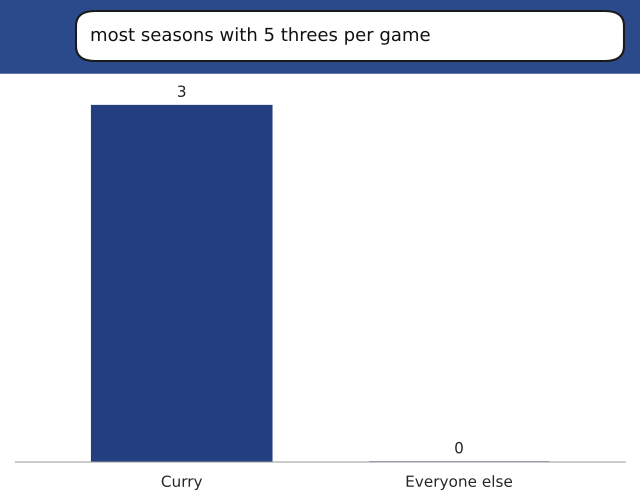 This screenshot has width=640, height=493. What do you see at coordinates (459, 448) in the screenshot?
I see `data-label: 0` at bounding box center [459, 448].